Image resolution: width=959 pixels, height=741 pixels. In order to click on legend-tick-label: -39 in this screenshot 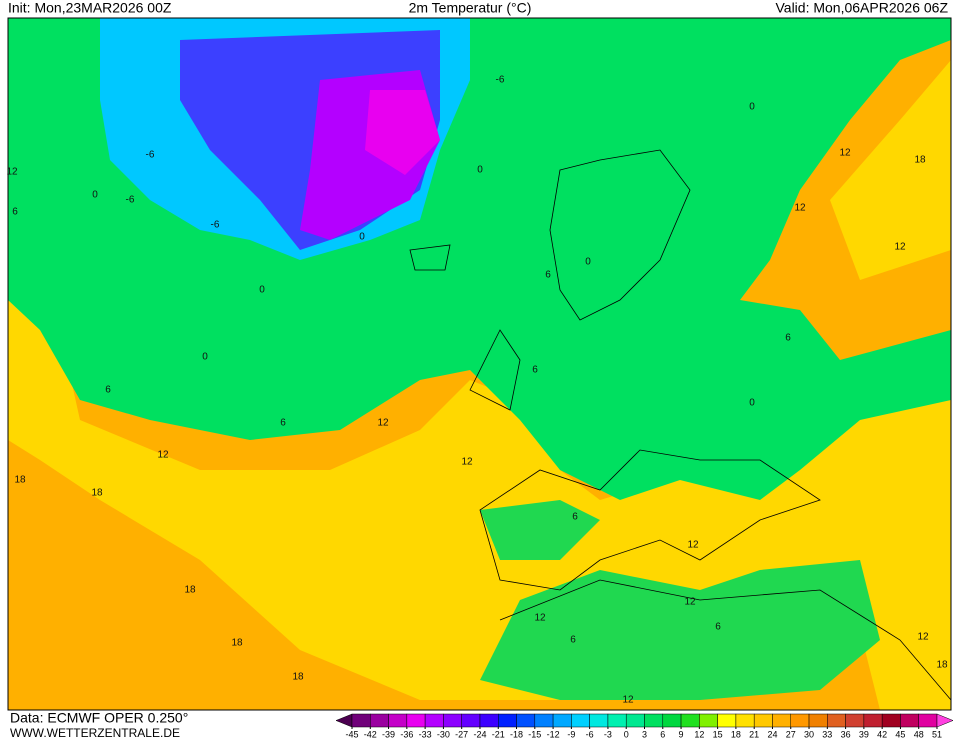, I will do `click(388, 734)`.